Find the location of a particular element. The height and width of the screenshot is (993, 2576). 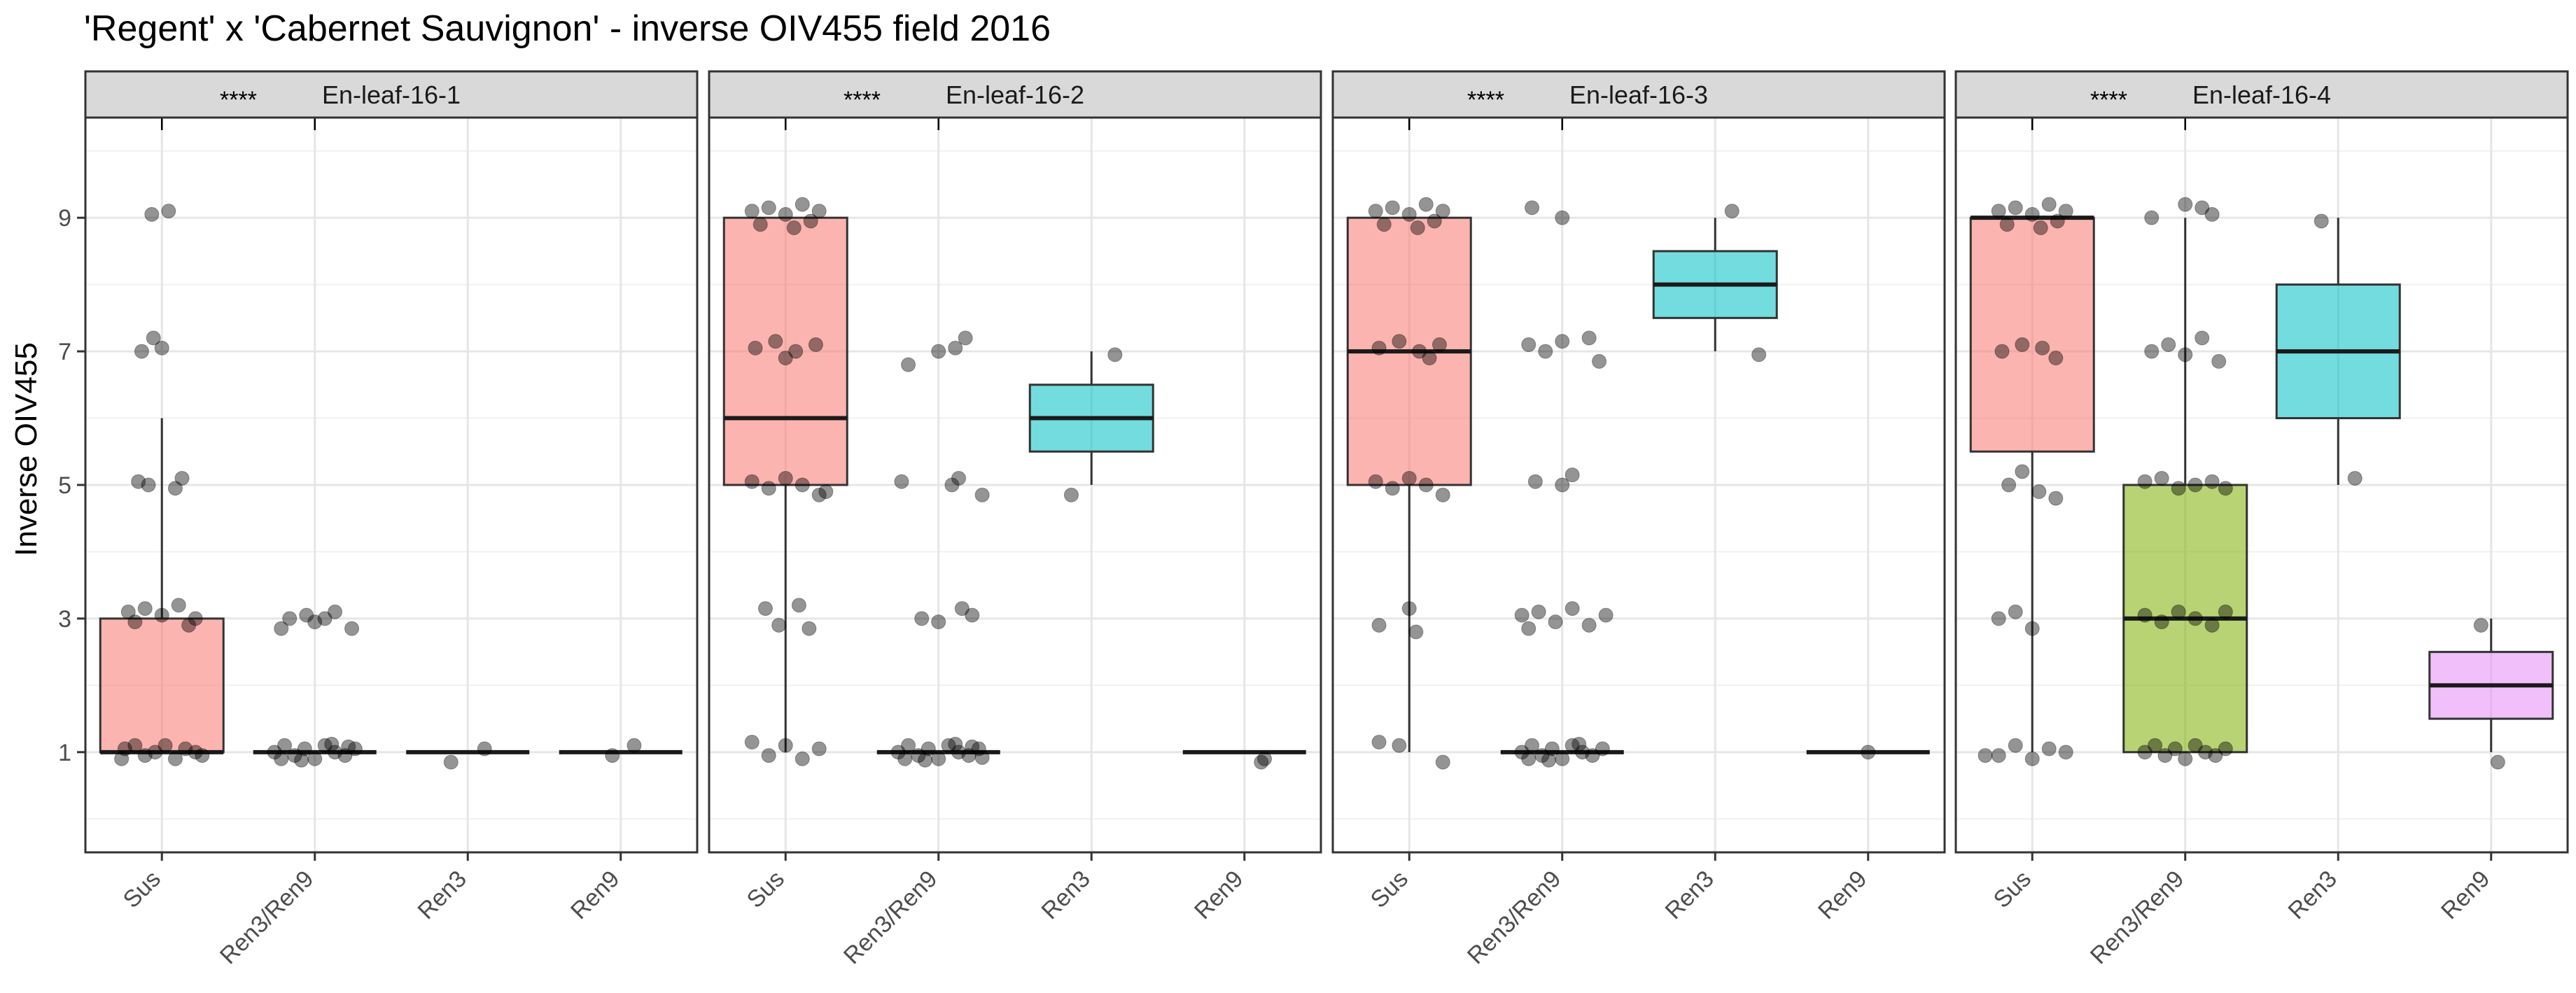

facet-strip-label: En-leaf-16-3 is located at coordinates (1638, 94).